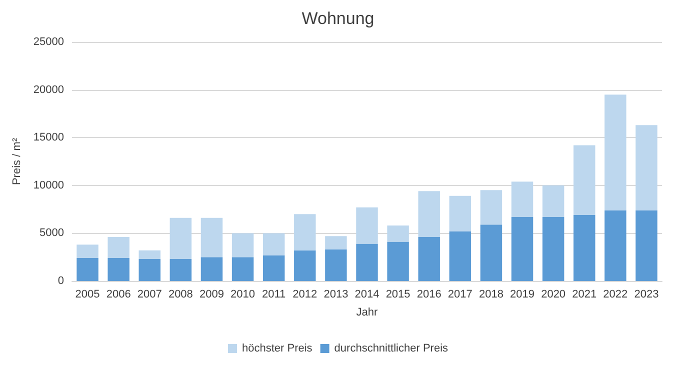 This screenshot has height=369, width=676. Describe the element at coordinates (646, 294) in the screenshot. I see `x-tick-label: 2023` at that location.